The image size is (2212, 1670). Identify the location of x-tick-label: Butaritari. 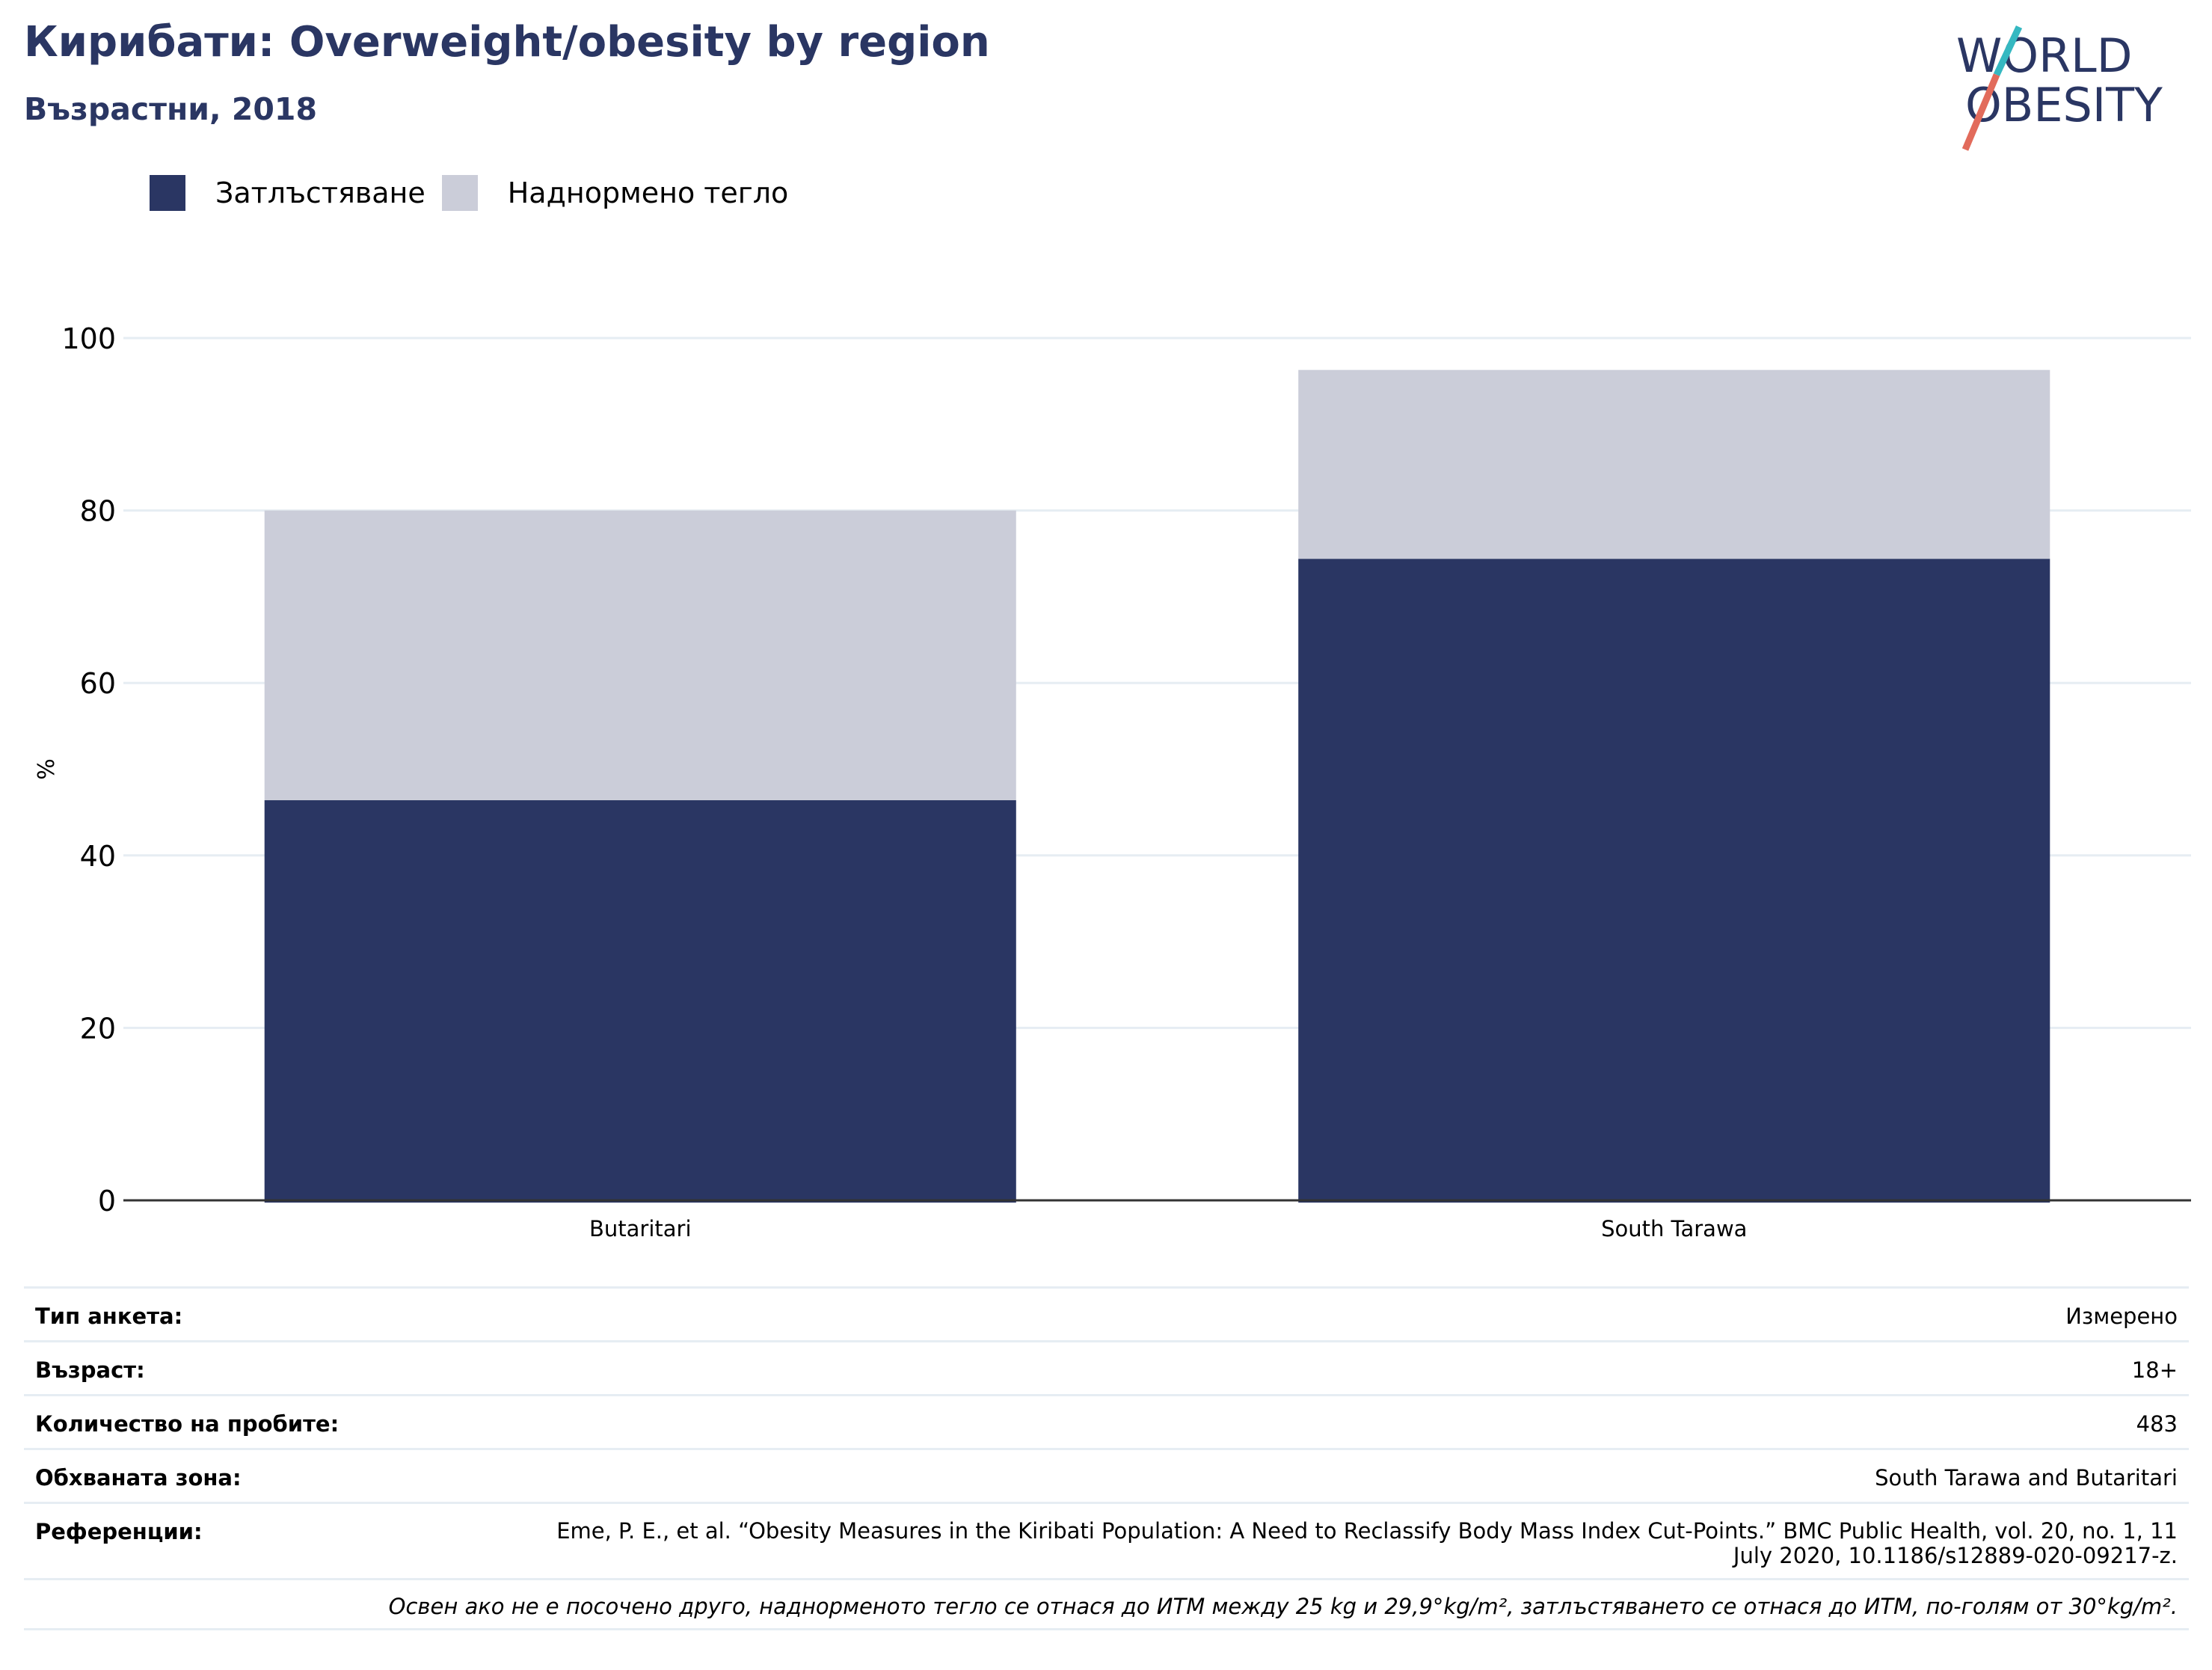
(640, 1228).